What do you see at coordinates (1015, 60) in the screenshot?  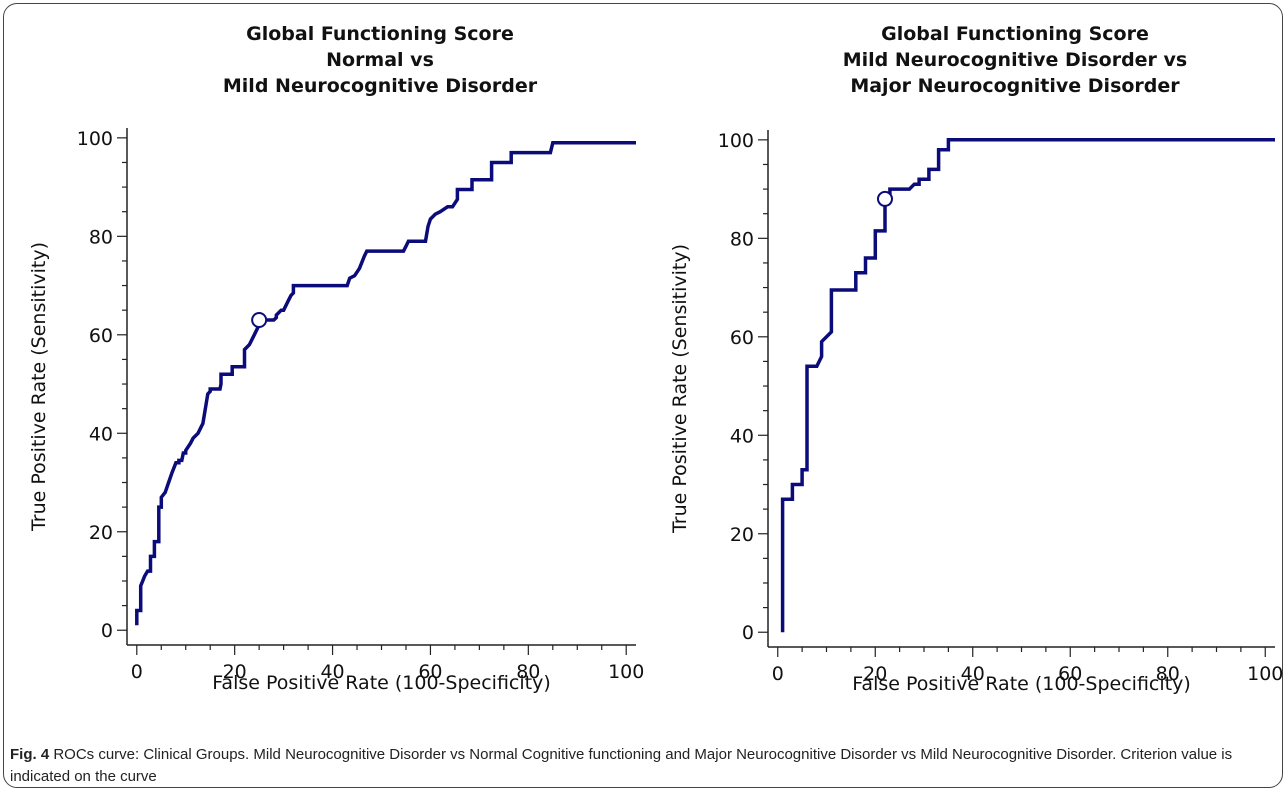 I see `chart-title-line: Mild Neurocognitive Disorder vs` at bounding box center [1015, 60].